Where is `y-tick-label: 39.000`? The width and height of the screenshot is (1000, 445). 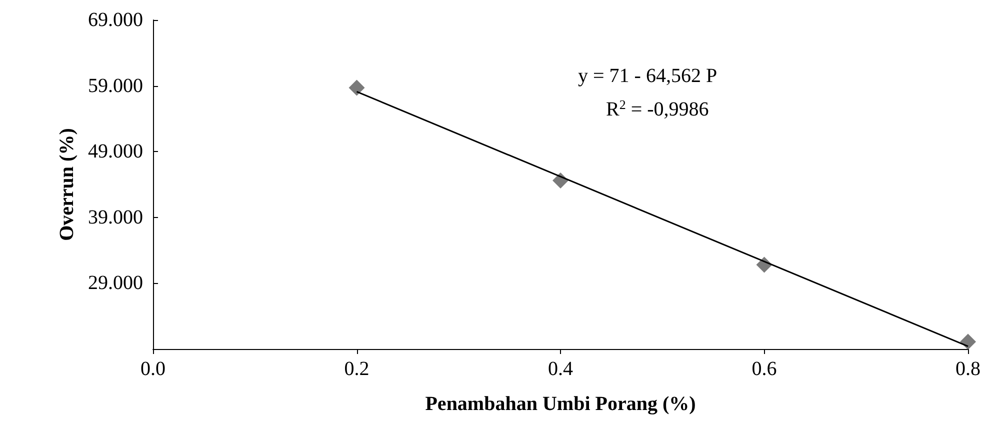
y-tick-label: 39.000 is located at coordinates (115, 217).